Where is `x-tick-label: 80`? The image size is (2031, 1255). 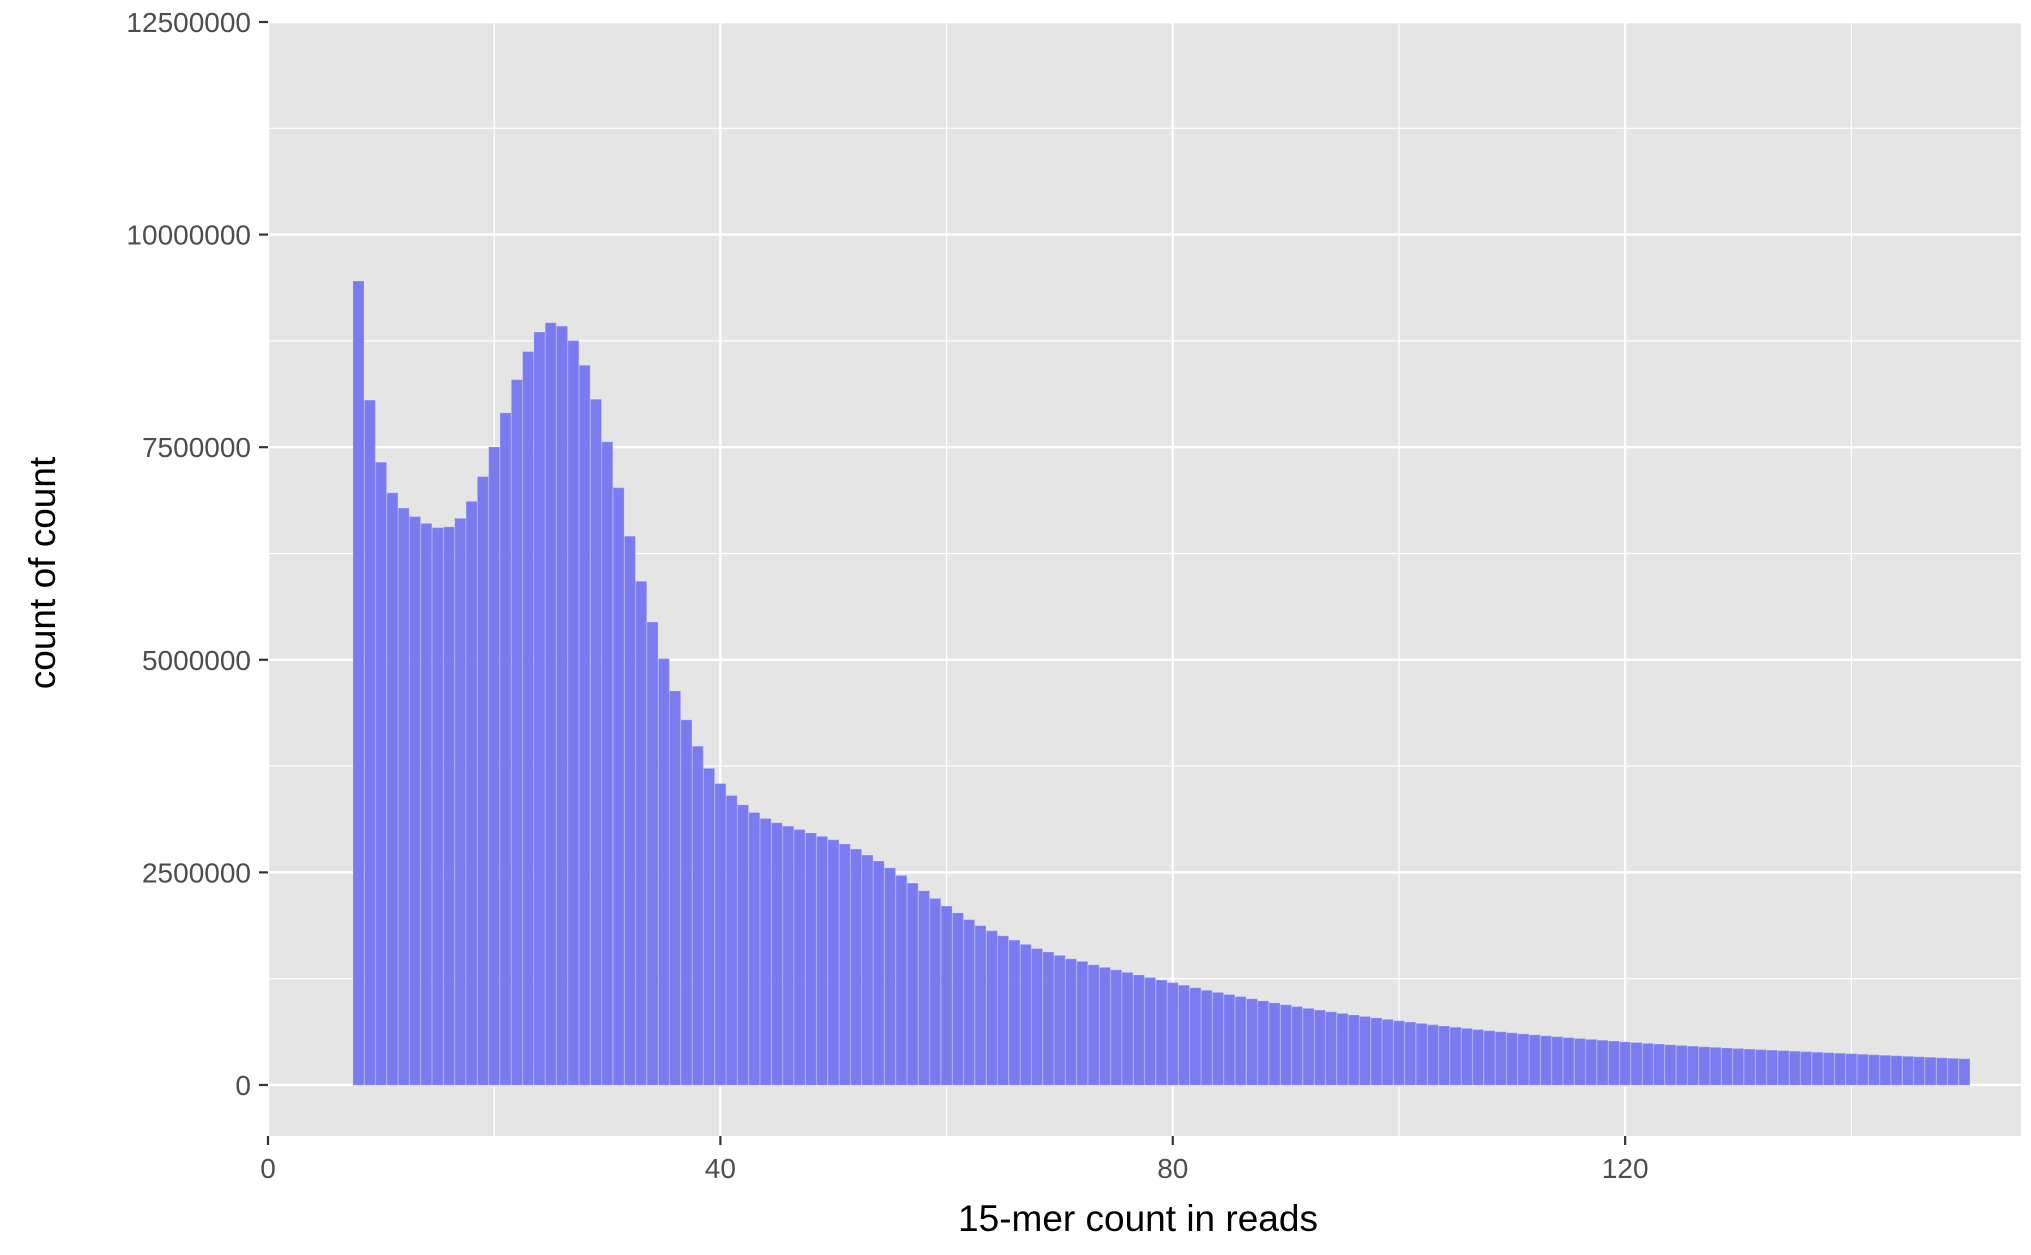 x-tick-label: 80 is located at coordinates (1172, 1168).